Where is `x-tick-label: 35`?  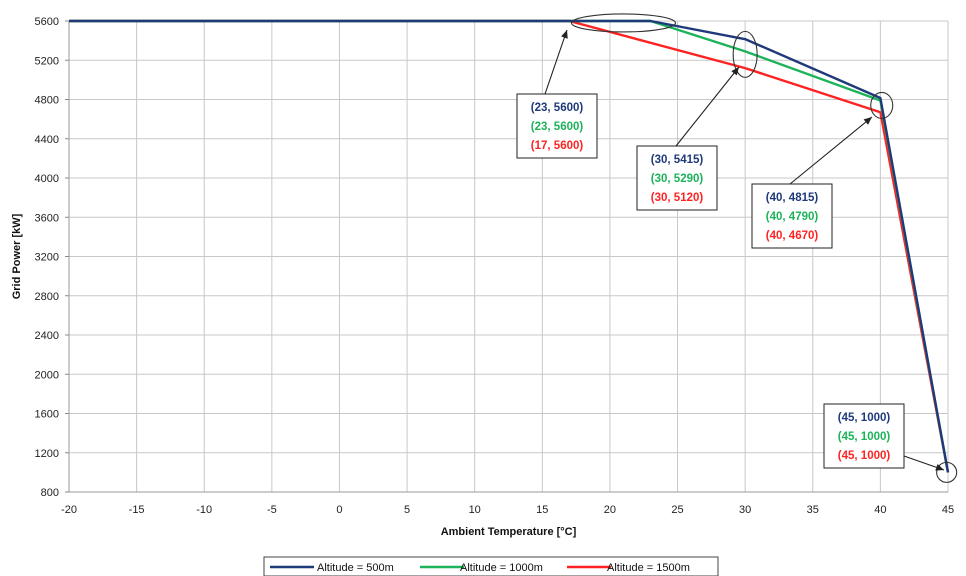 x-tick-label: 35 is located at coordinates (813, 510).